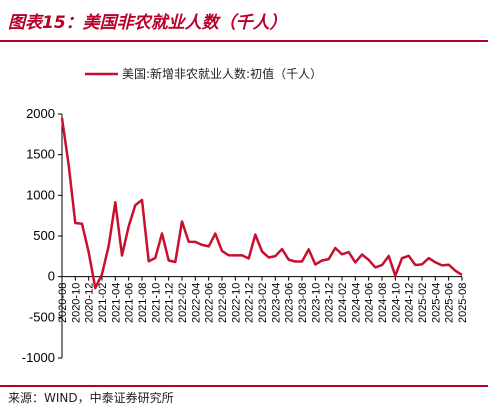 The image size is (488, 411). Describe the element at coordinates (244, 386) in the screenshot. I see `footer-rule` at that location.